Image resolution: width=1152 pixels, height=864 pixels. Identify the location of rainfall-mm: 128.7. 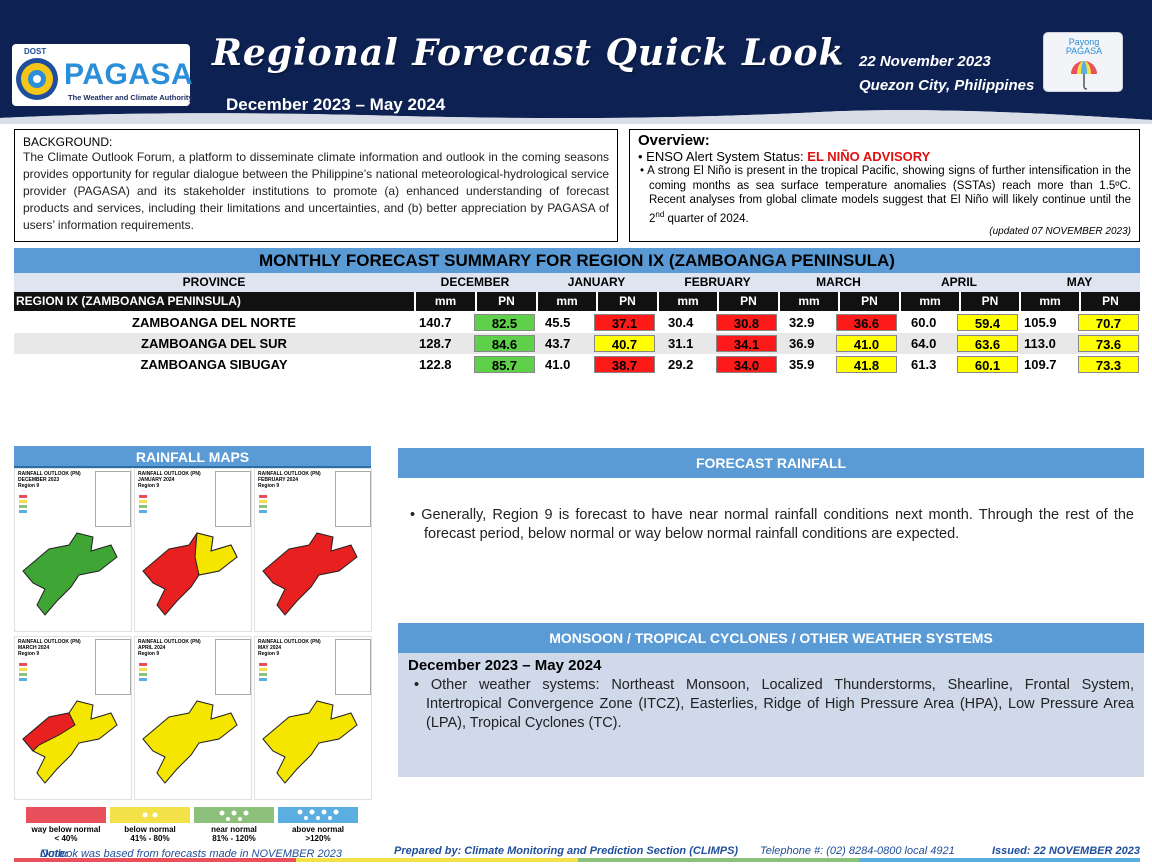
(435, 343).